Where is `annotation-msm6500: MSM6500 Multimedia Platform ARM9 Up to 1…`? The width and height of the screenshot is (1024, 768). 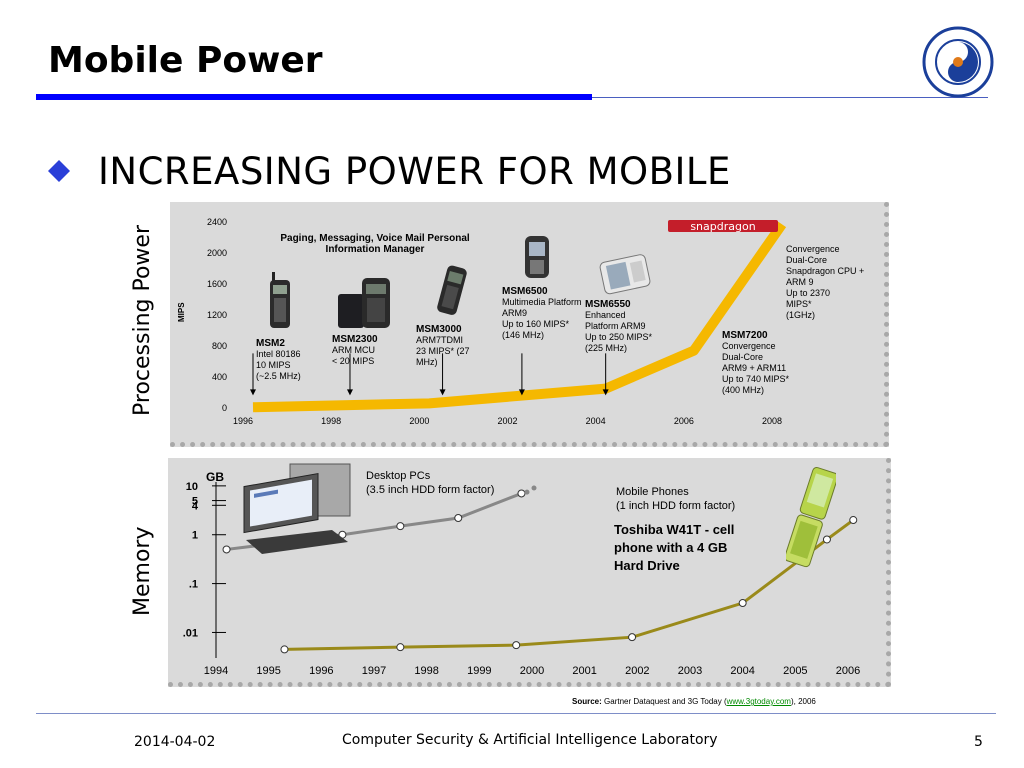
annotation-msm6500: MSM6500 Multimedia Platform ARM9 Up to 1… is located at coordinates (542, 313).